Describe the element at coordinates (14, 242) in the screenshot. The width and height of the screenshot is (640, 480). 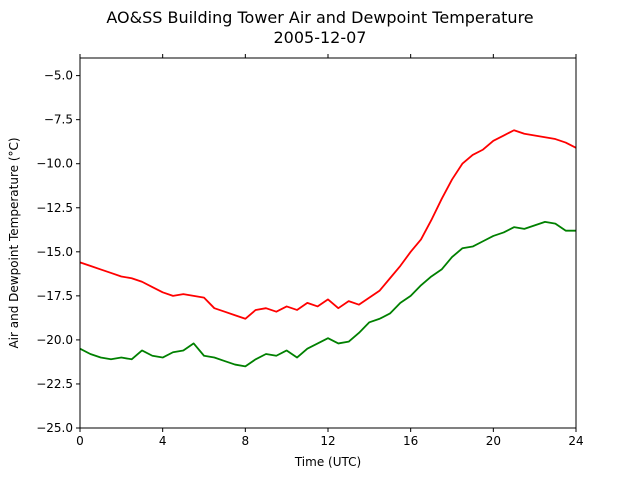
I see `y-axis-label: Air and Dewpoint Temperature (°C)` at that location.